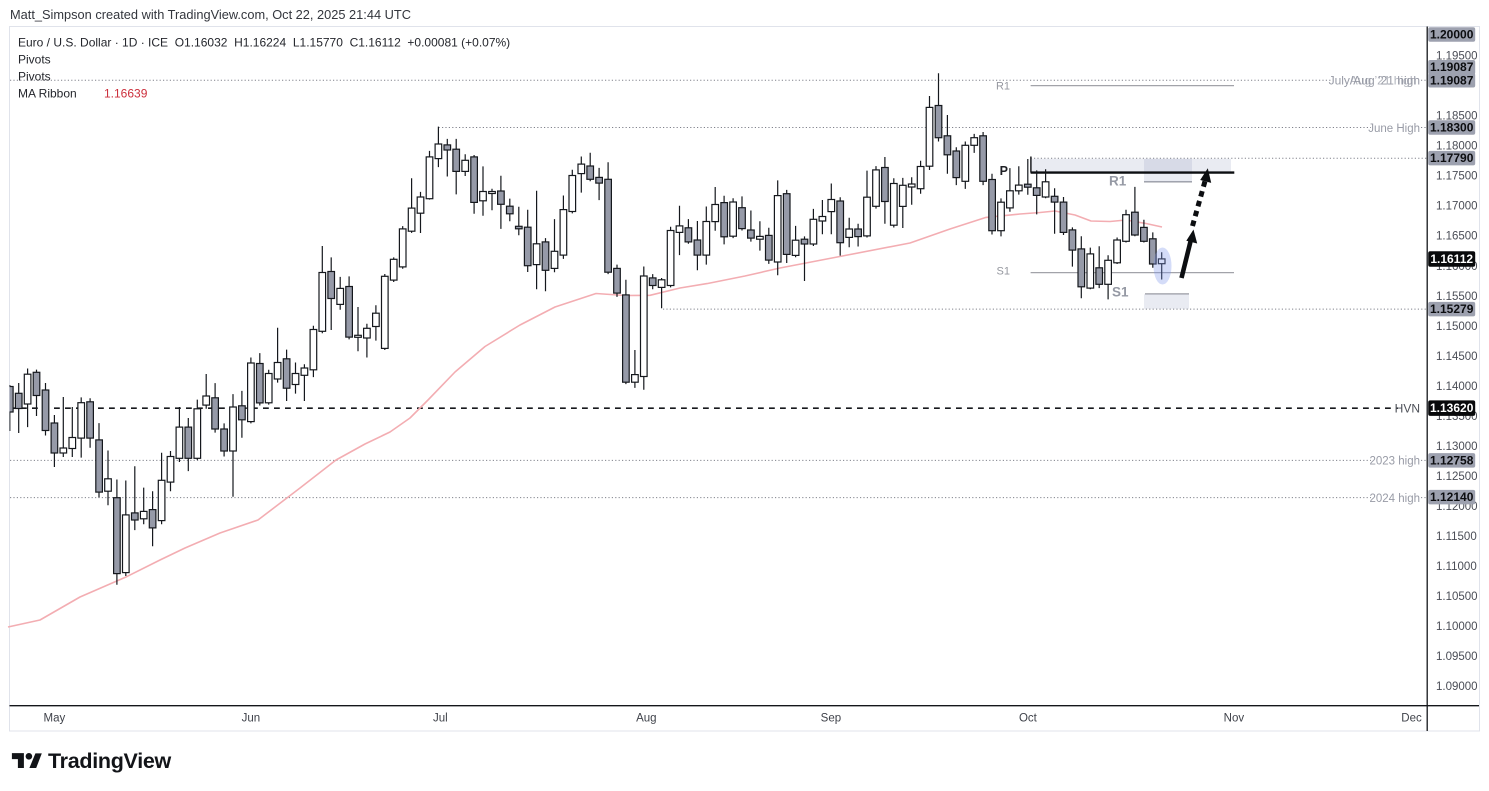 The image size is (1489, 791). Describe the element at coordinates (1004, 171) in the screenshot. I see `svg-text: P` at that location.